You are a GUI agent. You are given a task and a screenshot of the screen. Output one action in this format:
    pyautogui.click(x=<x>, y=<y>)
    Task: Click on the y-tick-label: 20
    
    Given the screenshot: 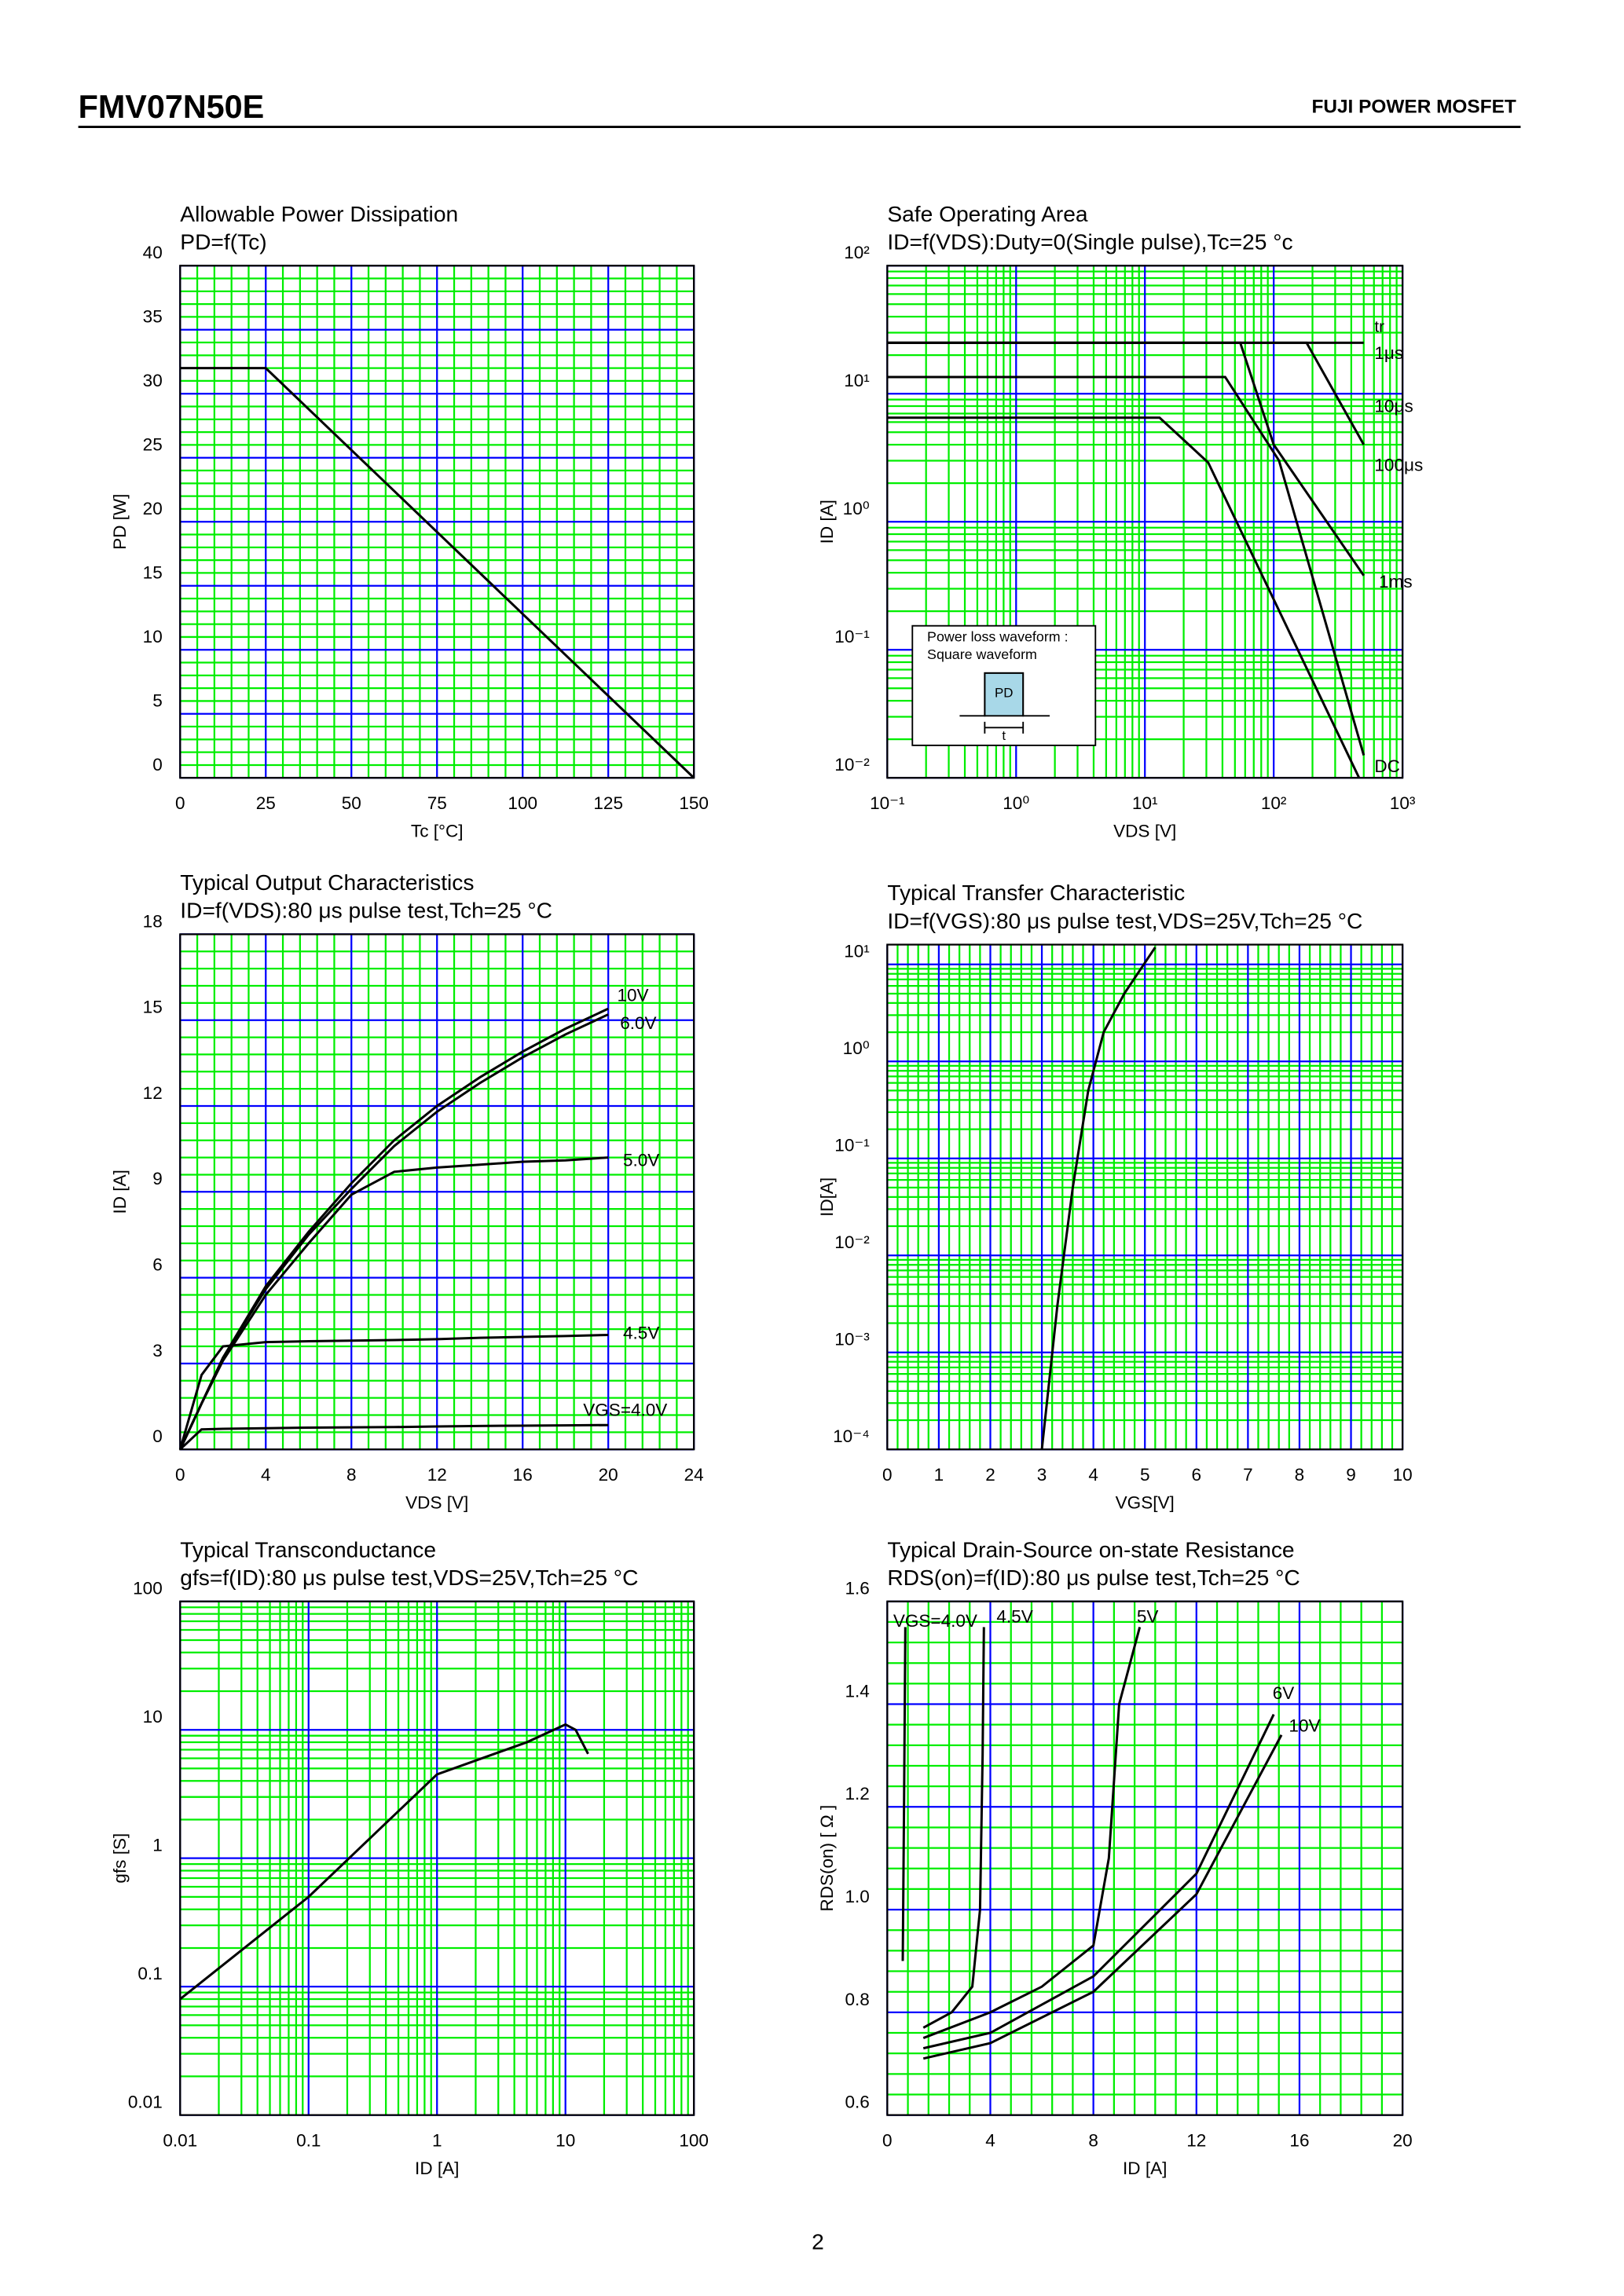 What is the action you would take?
    pyautogui.click(x=153, y=509)
    